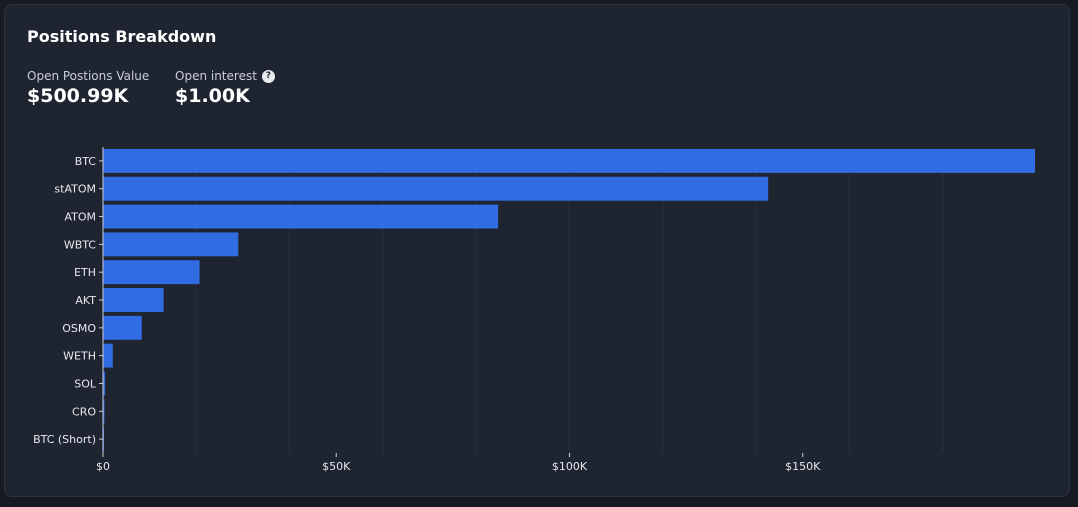  Describe the element at coordinates (85, 300) in the screenshot. I see `category-label-5: AKT` at that location.